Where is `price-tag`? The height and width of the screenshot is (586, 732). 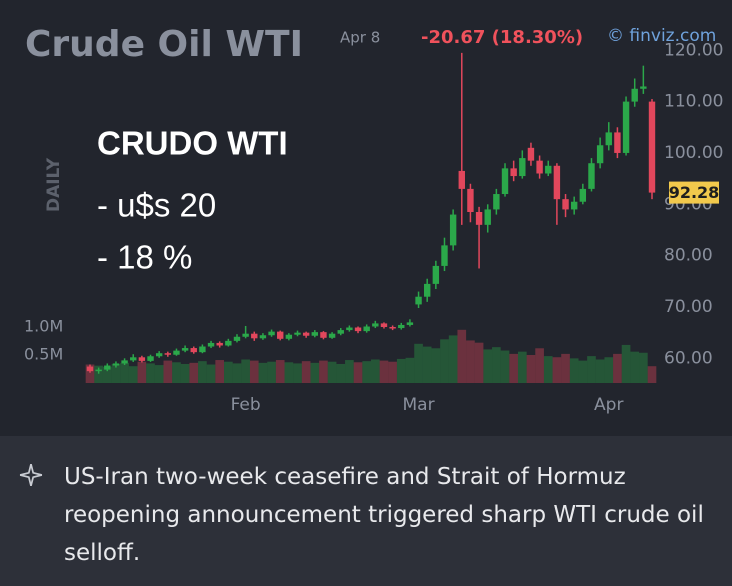 price-tag is located at coordinates (694, 192).